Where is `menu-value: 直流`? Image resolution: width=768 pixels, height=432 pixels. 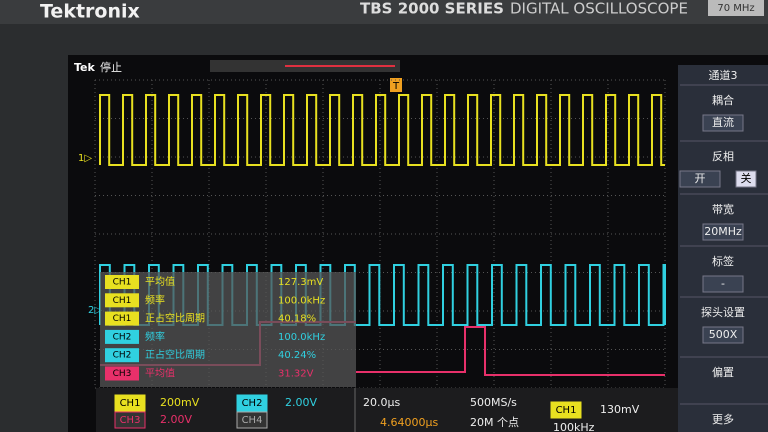
menu-value: 直流 is located at coordinates (723, 122).